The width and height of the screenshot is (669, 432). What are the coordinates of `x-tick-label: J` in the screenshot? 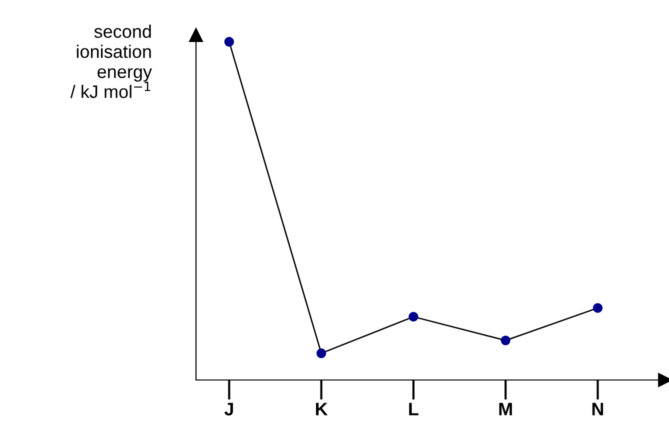 It's located at (228, 409).